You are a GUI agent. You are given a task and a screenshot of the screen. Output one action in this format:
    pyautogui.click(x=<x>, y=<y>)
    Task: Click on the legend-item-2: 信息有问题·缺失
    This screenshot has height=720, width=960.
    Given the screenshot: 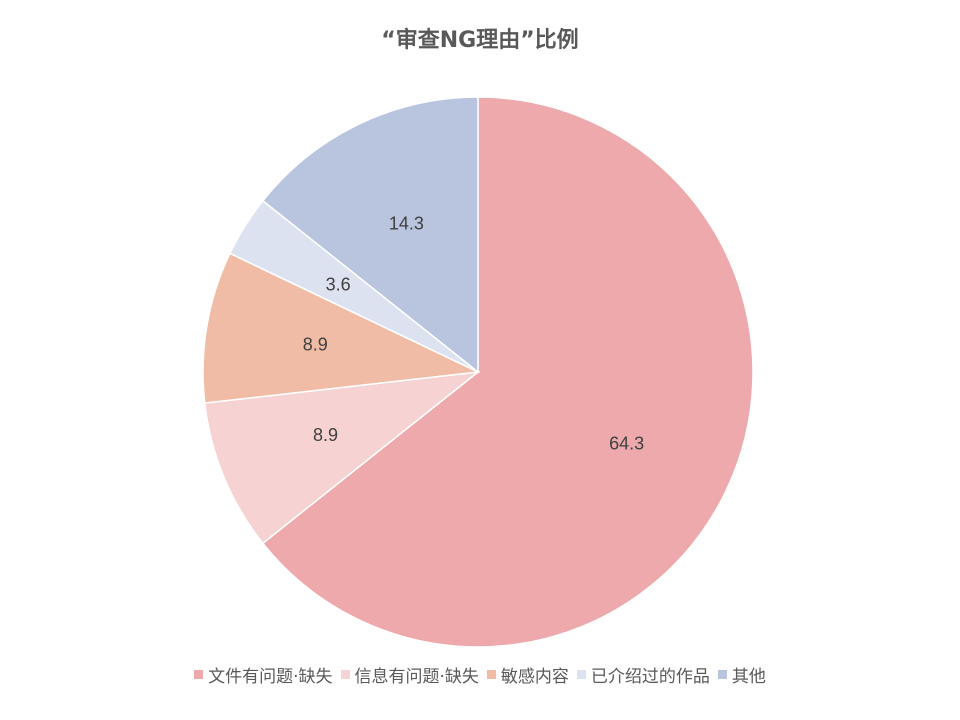 What is the action you would take?
    pyautogui.click(x=409, y=674)
    